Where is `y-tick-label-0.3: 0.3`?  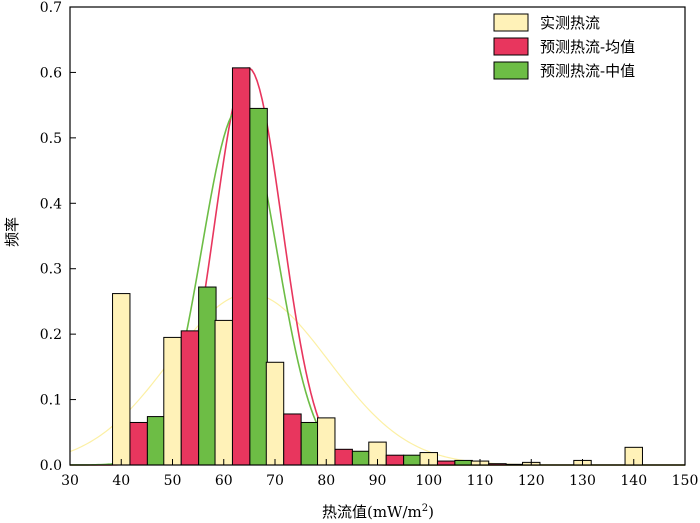 y-tick-label-0.3: 0.3 is located at coordinates (51, 270).